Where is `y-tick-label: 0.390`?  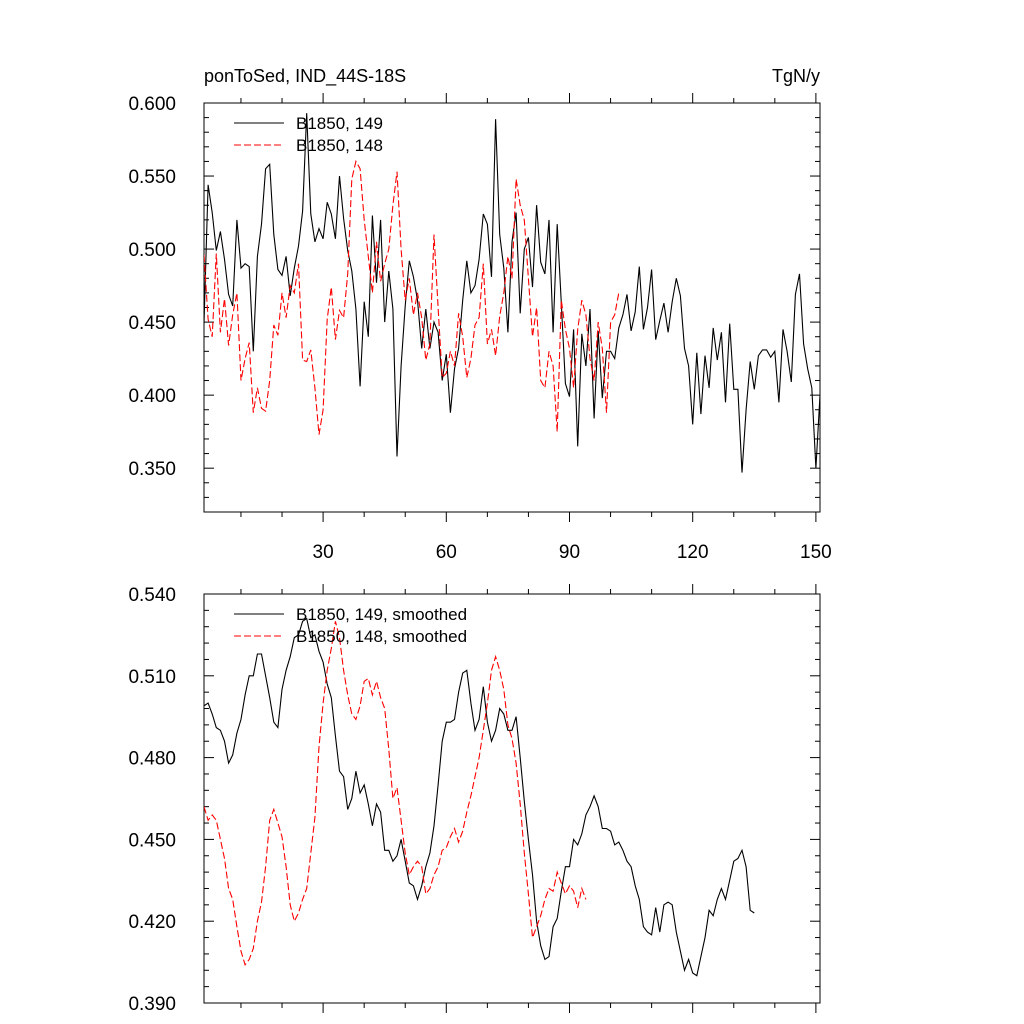
y-tick-label: 0.390 is located at coordinates (152, 1004).